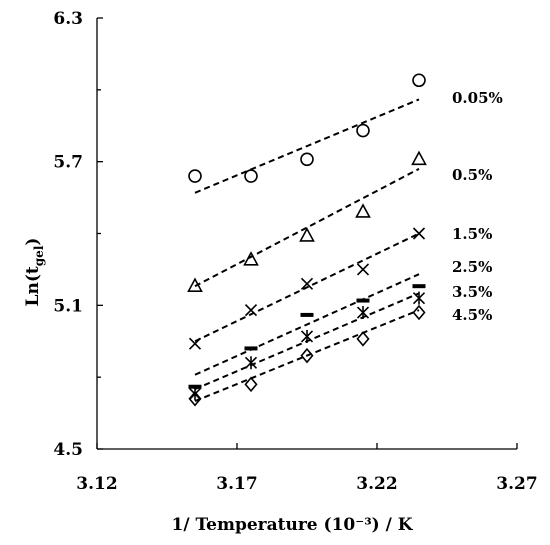  I want to click on y-axis-title-close: ), so click(33, 242).